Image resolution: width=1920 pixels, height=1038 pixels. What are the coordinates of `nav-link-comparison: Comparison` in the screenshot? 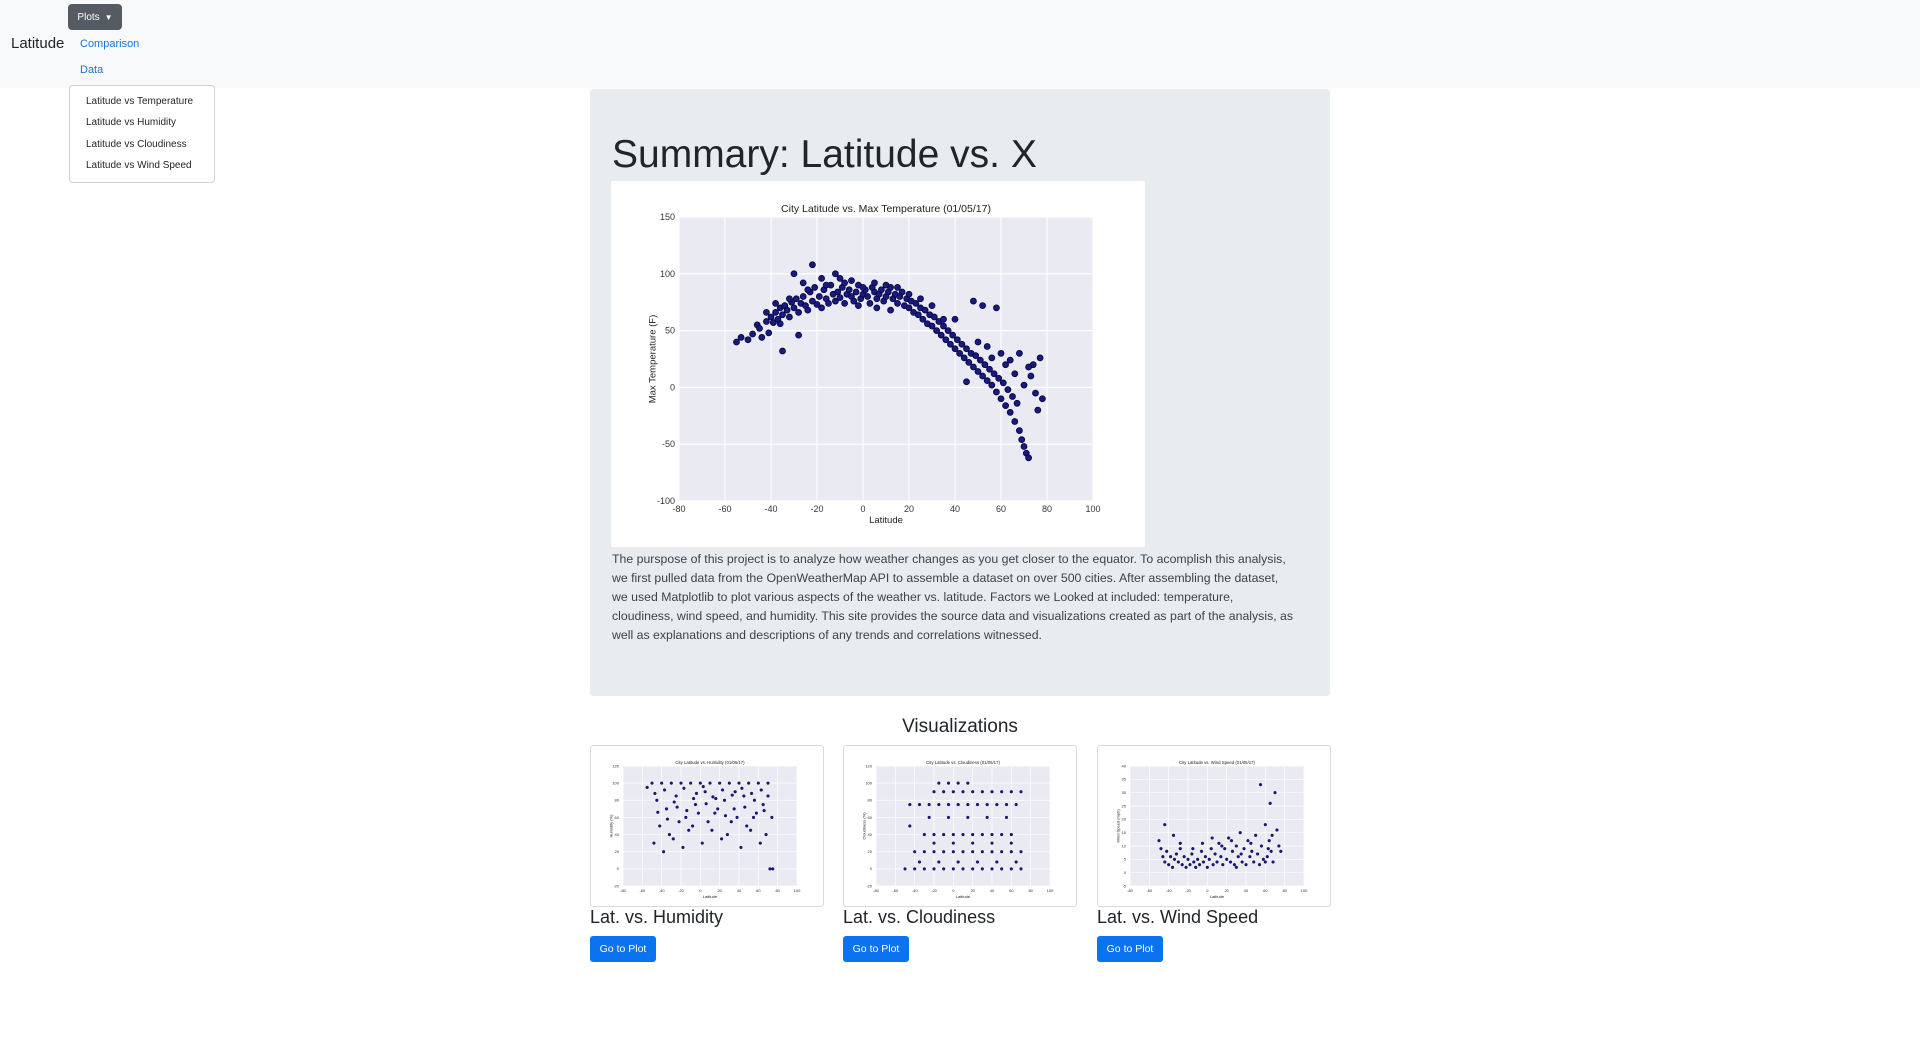 It's located at (110, 44).